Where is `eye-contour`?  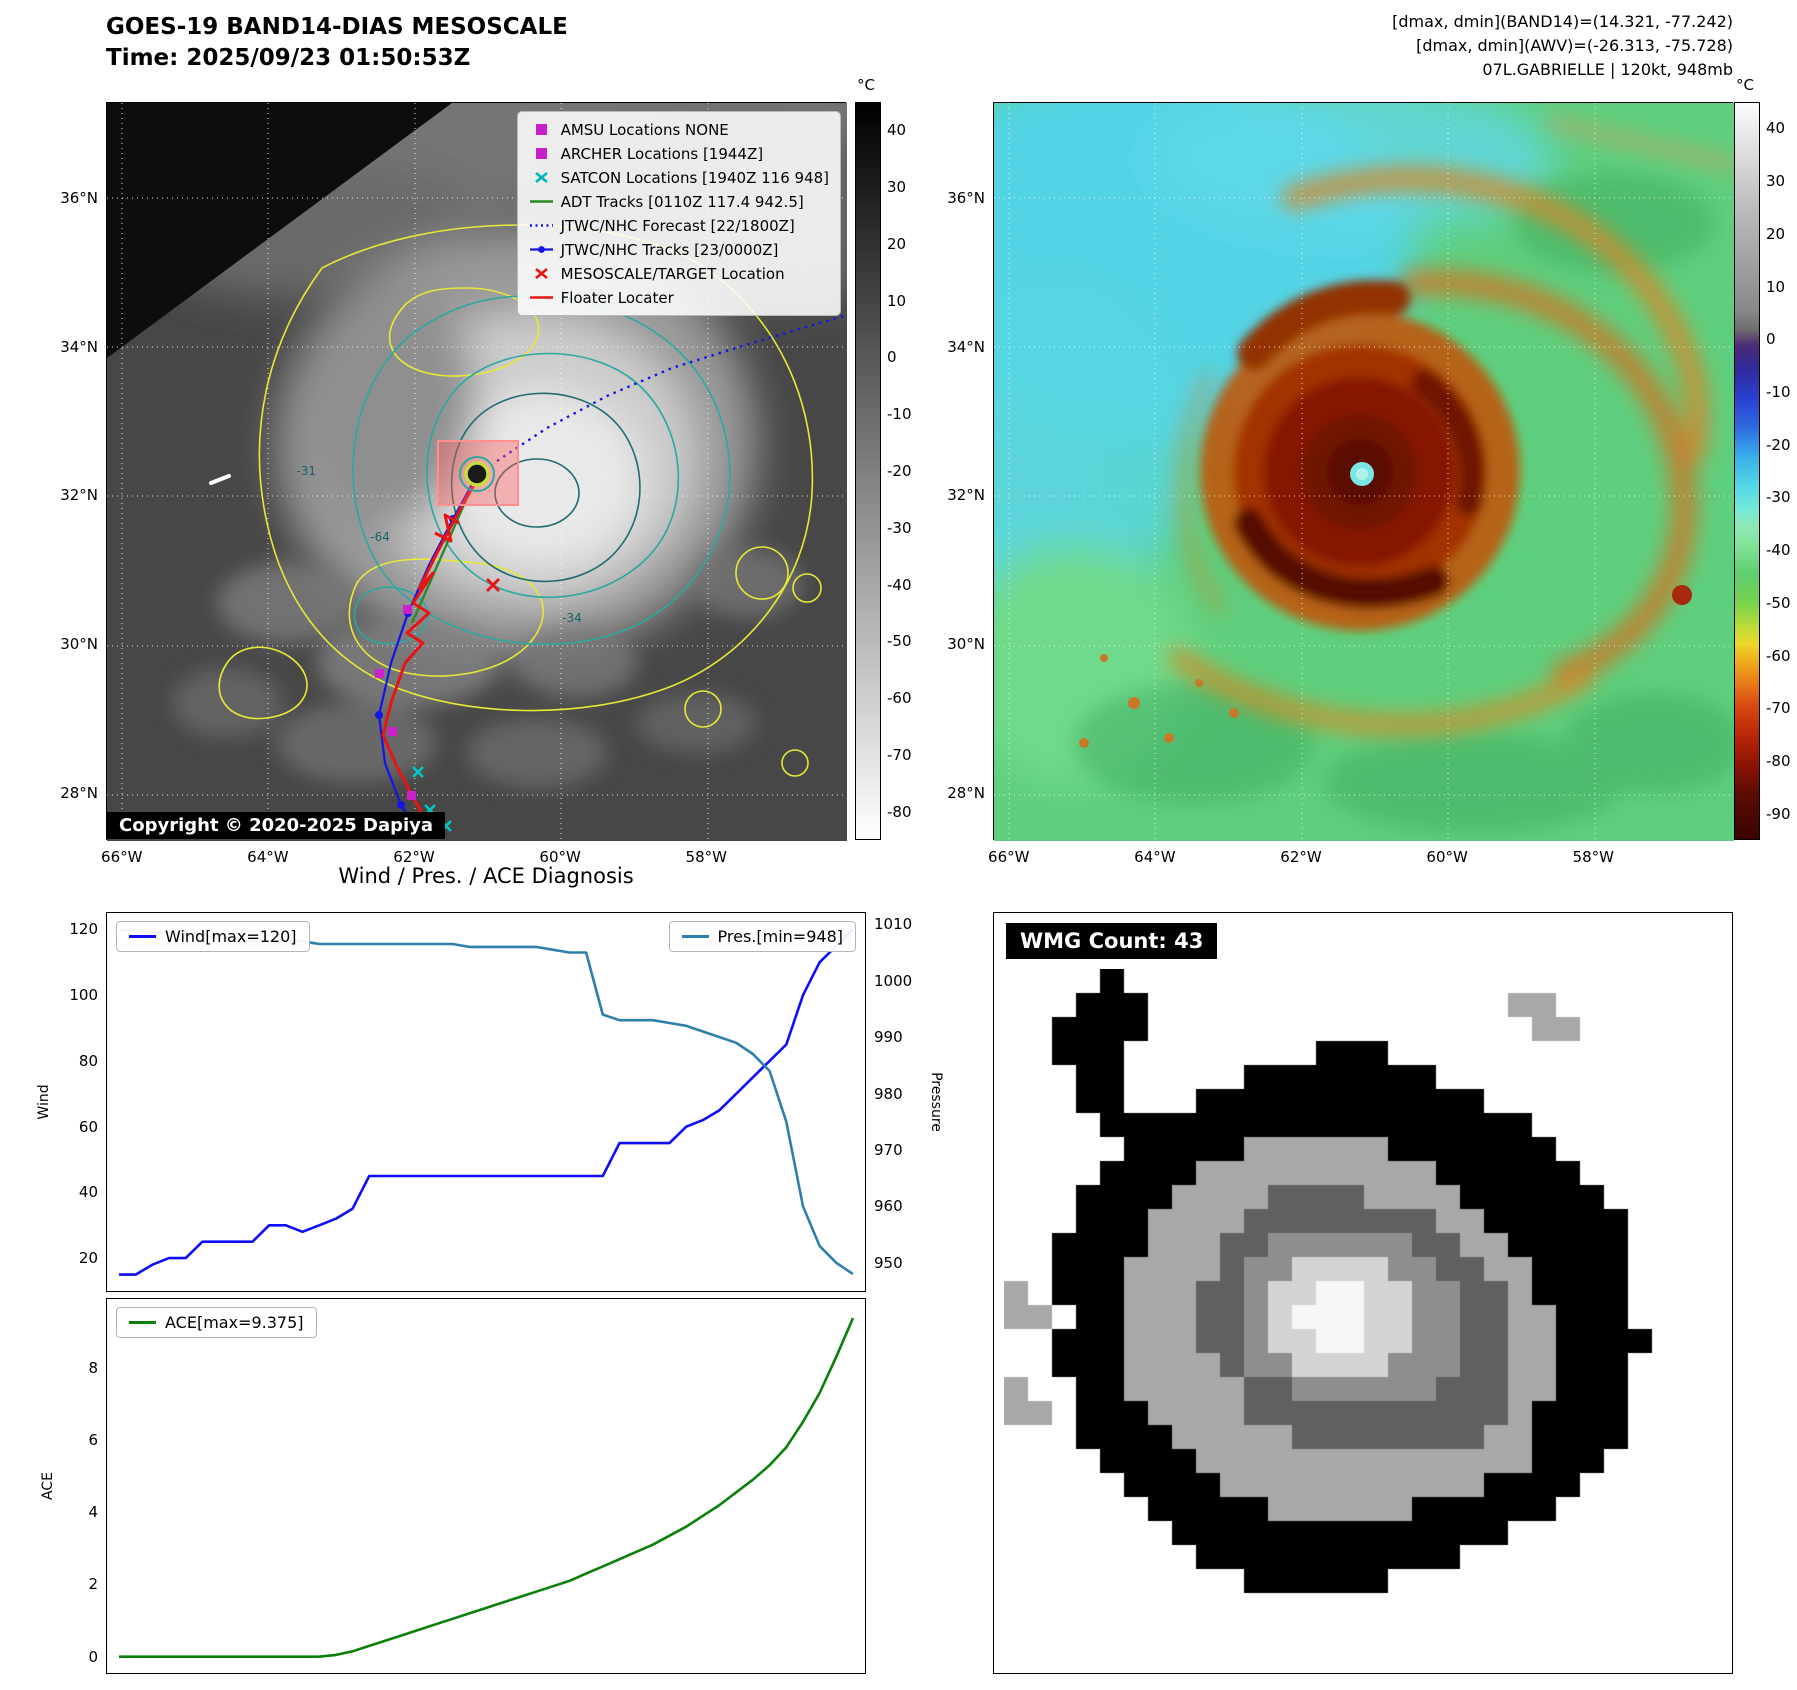
eye-contour is located at coordinates (477, 474).